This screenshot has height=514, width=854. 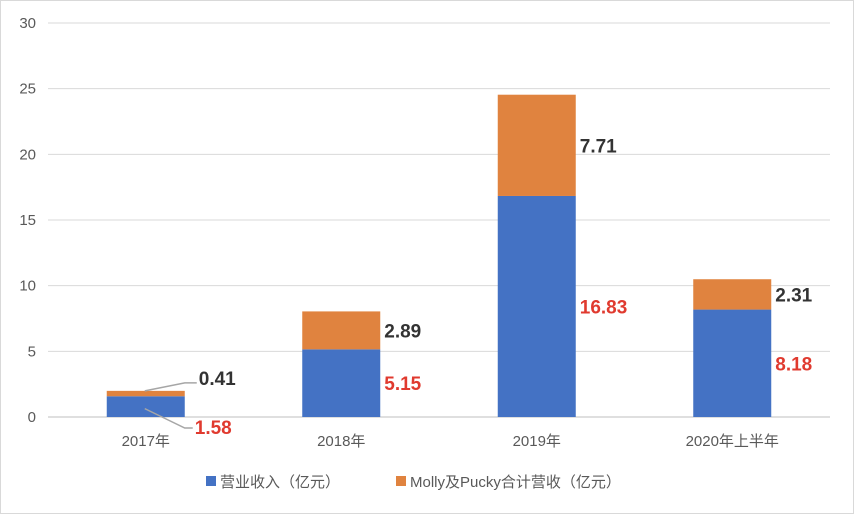 I want to click on x-tick-label: 2019年, so click(x=537, y=441).